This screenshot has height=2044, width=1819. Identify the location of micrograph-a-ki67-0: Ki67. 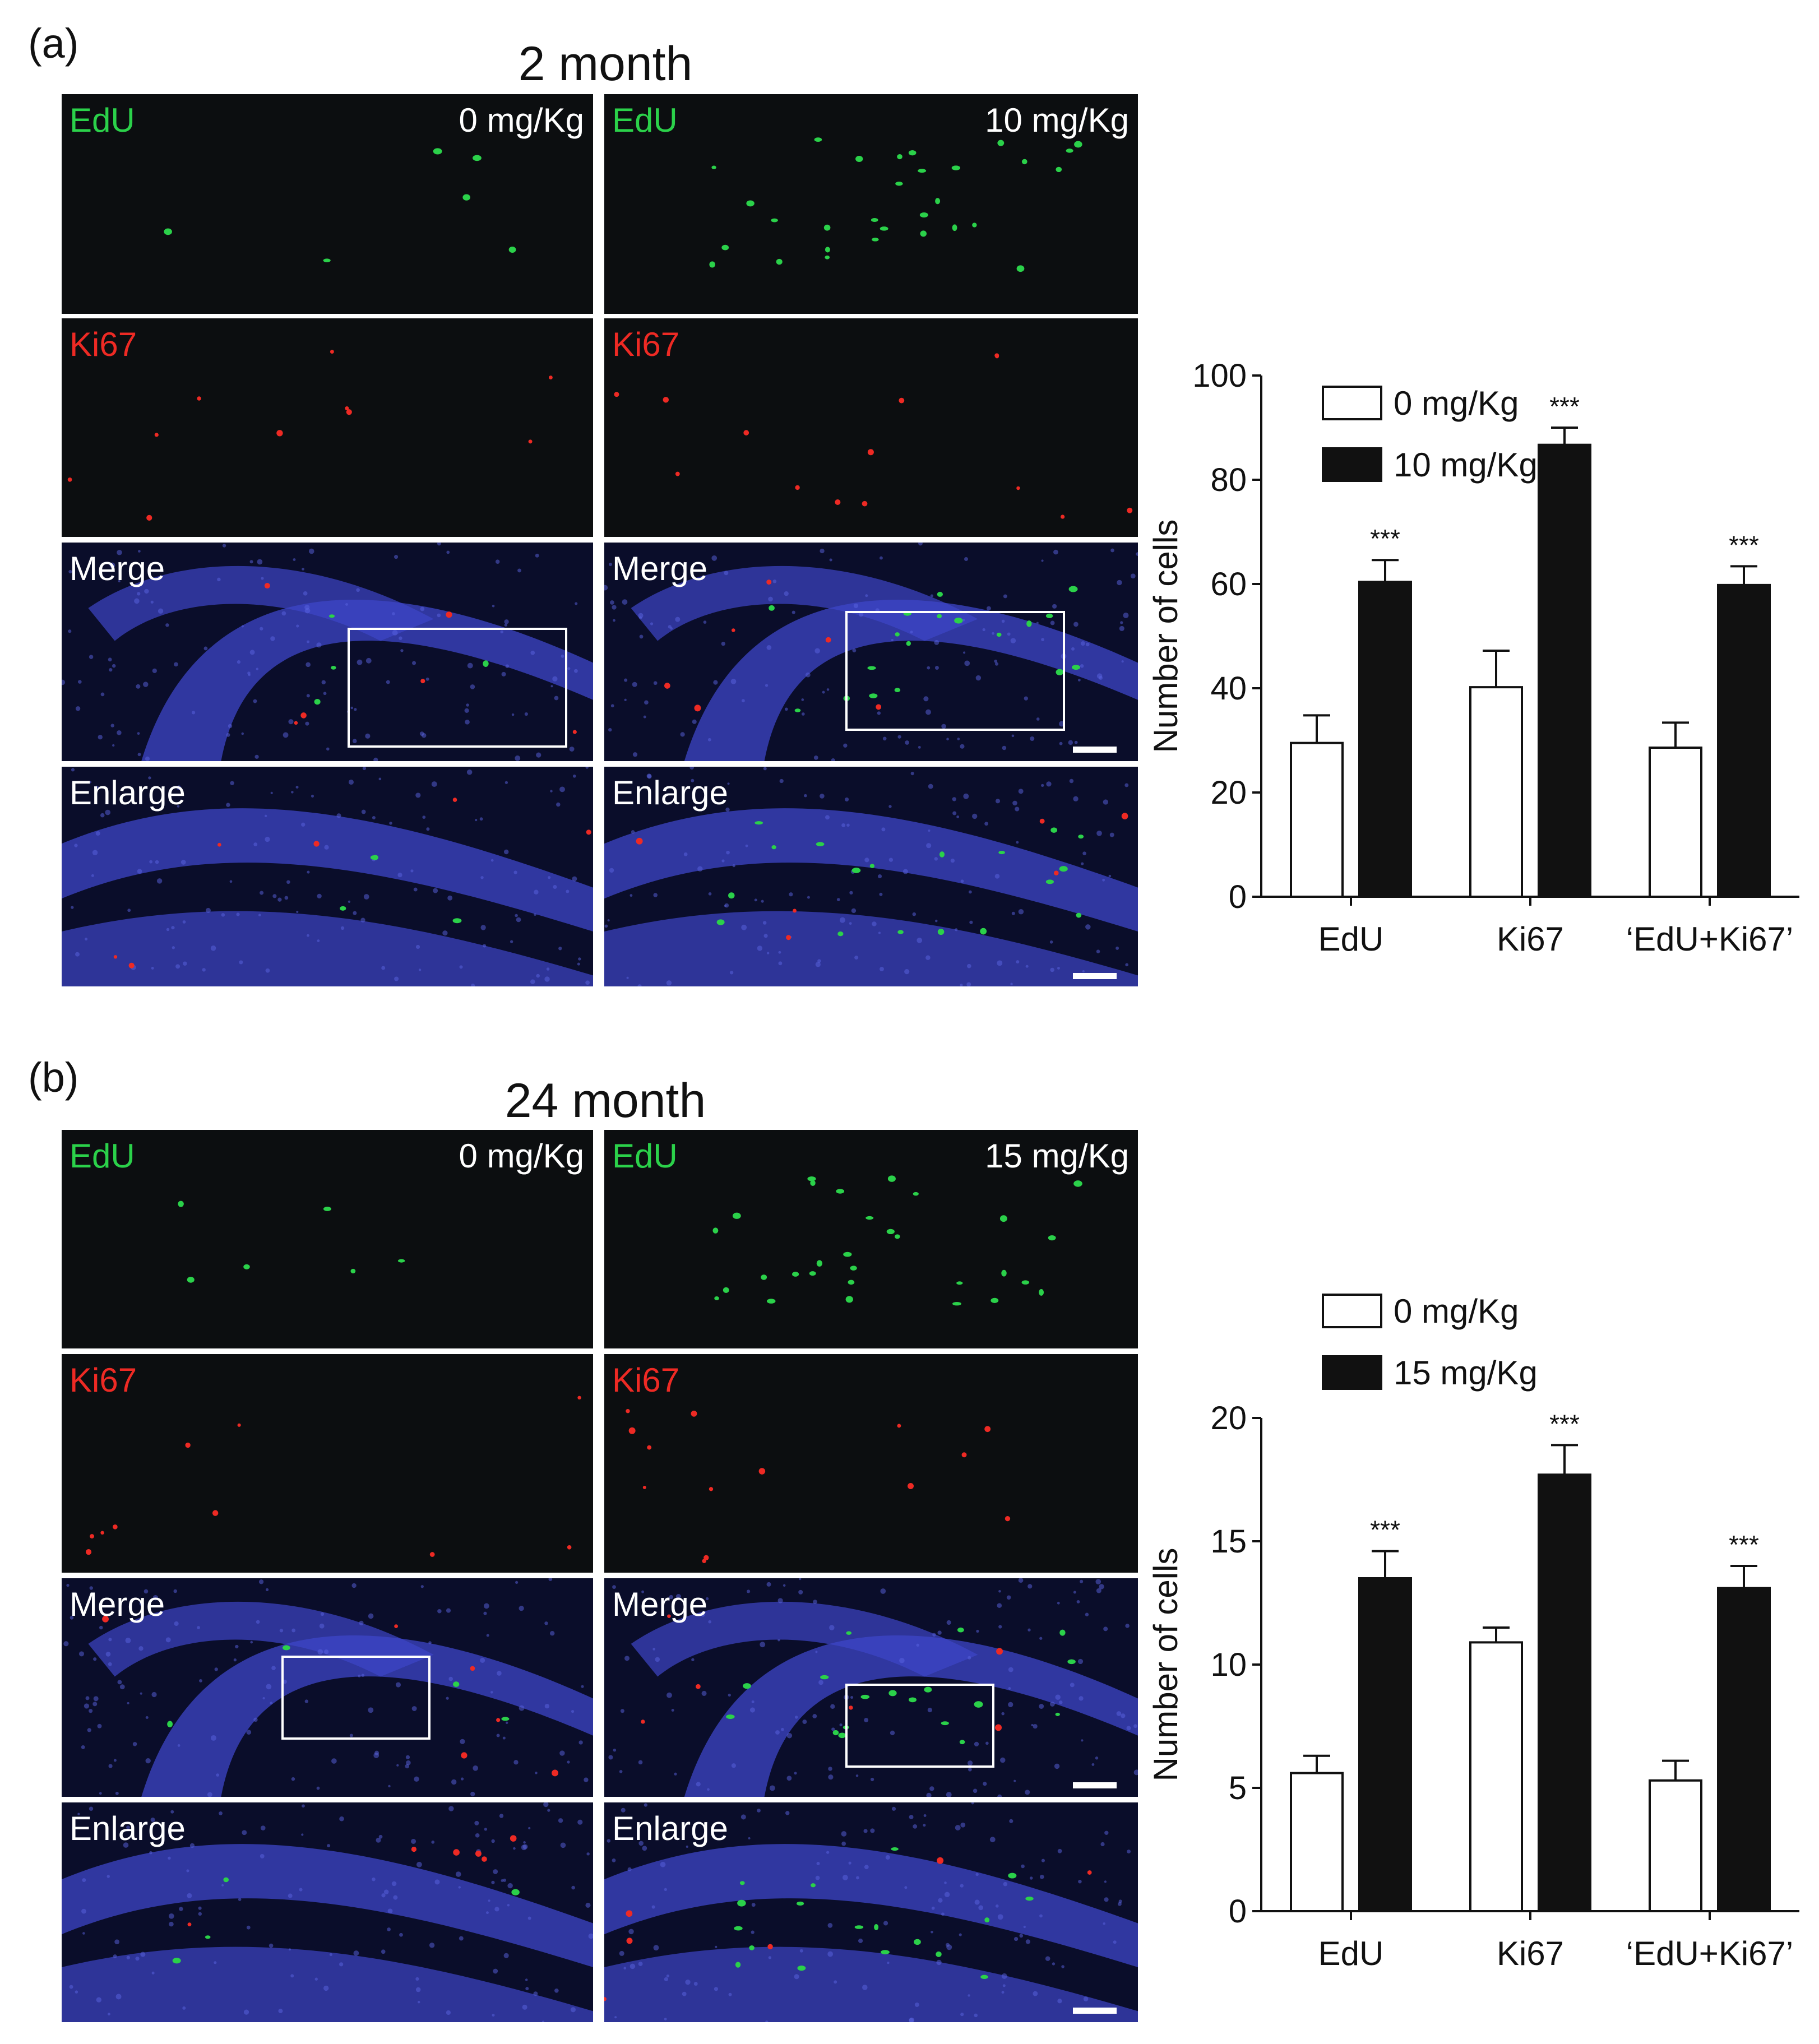
(327, 427).